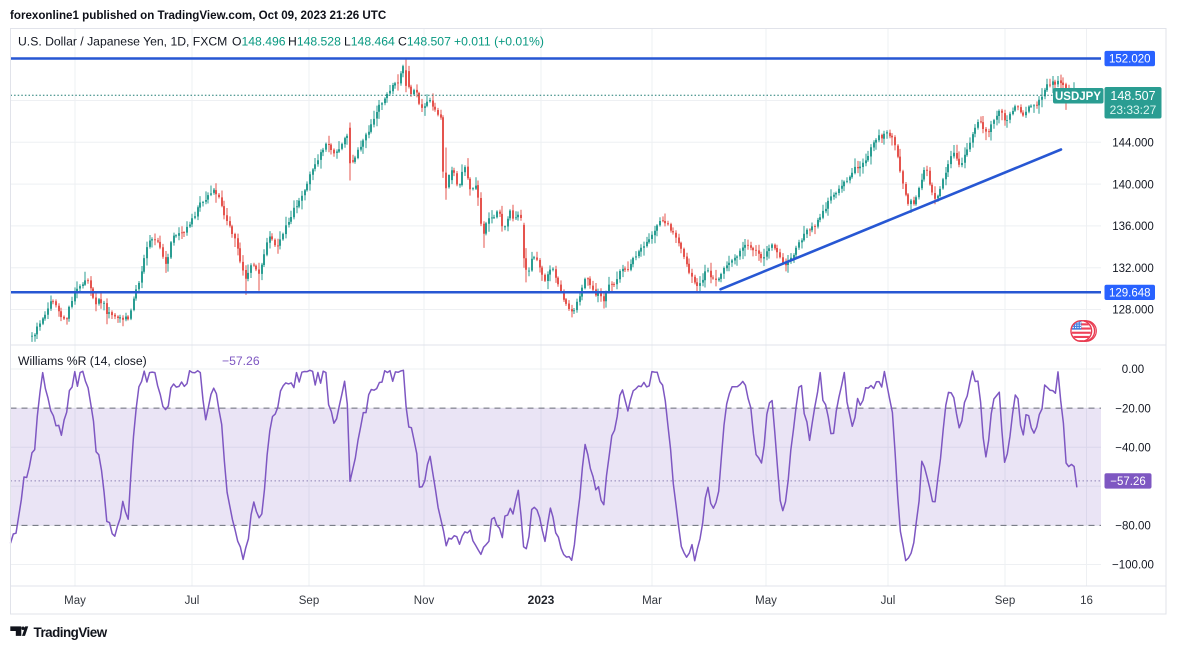 This screenshot has width=1177, height=655. Describe the element at coordinates (1132, 96) in the screenshot. I see `svg-text: 148.507` at that location.